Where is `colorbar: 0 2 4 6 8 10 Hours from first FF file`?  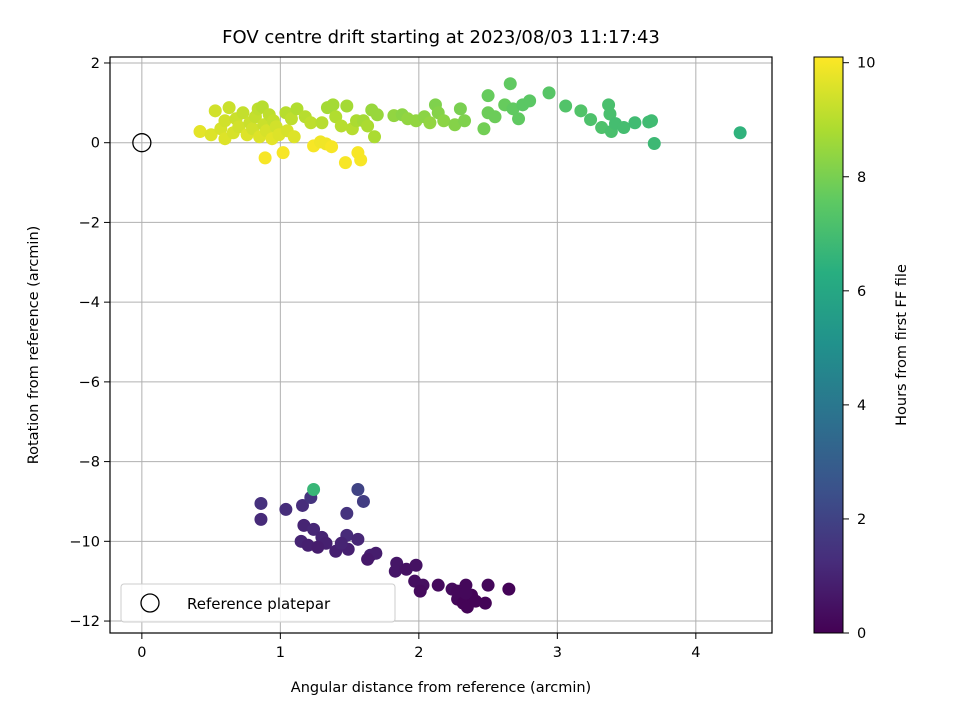
colorbar: 0 2 4 6 8 10 Hours from first FF file is located at coordinates (861, 349).